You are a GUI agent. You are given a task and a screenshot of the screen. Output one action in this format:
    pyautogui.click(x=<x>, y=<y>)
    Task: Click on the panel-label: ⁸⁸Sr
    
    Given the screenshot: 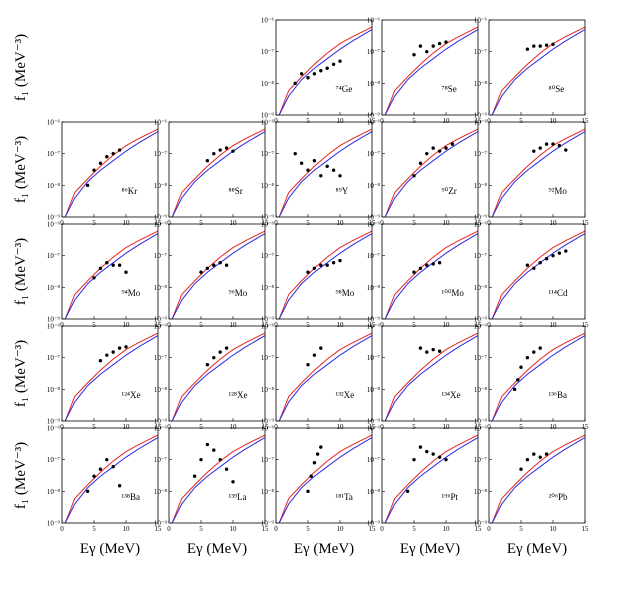 What is the action you would take?
    pyautogui.click(x=236, y=191)
    